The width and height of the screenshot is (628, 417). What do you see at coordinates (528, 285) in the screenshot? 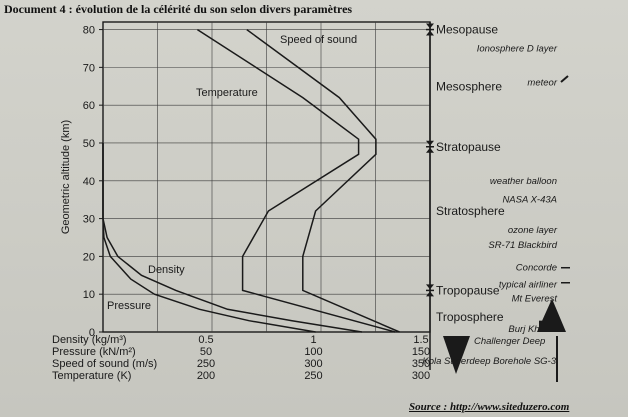
I see `annotation-label: typical airliner` at bounding box center [528, 285].